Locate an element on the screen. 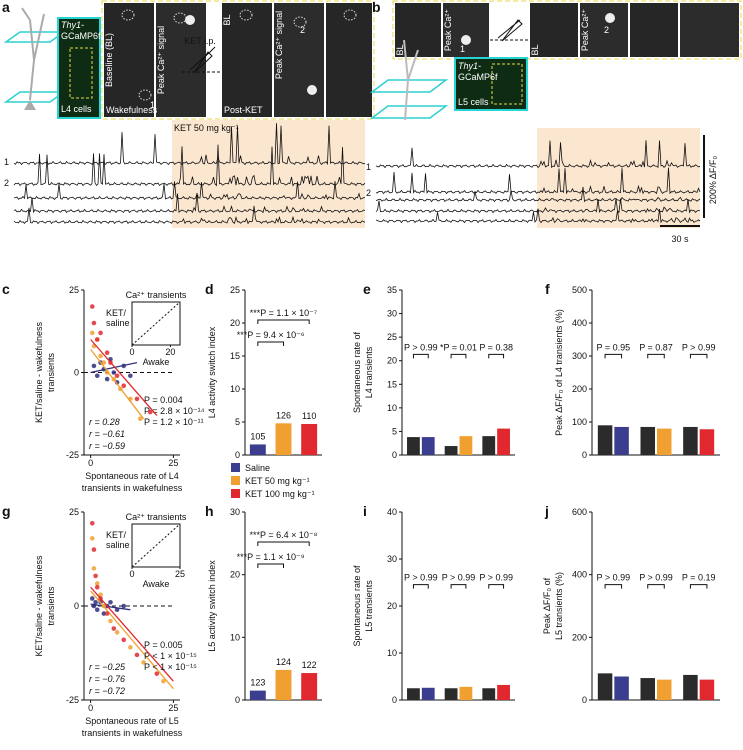 The height and width of the screenshot is (750, 743). panel-letter: a is located at coordinates (6, 7).